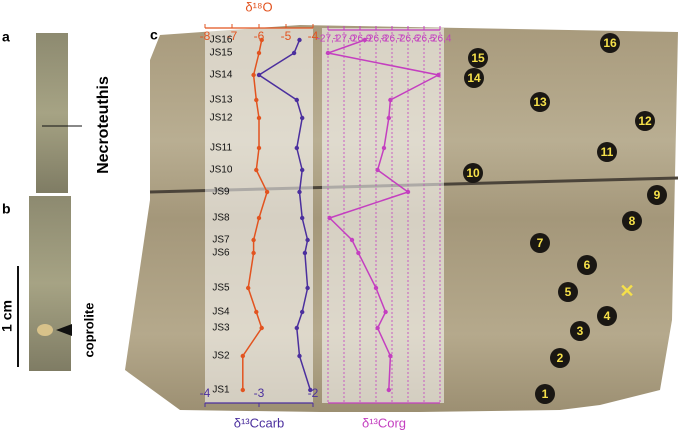 This screenshot has width=678, height=436. What do you see at coordinates (626, 291) in the screenshot?
I see `burrow-cross: ✕` at bounding box center [626, 291].